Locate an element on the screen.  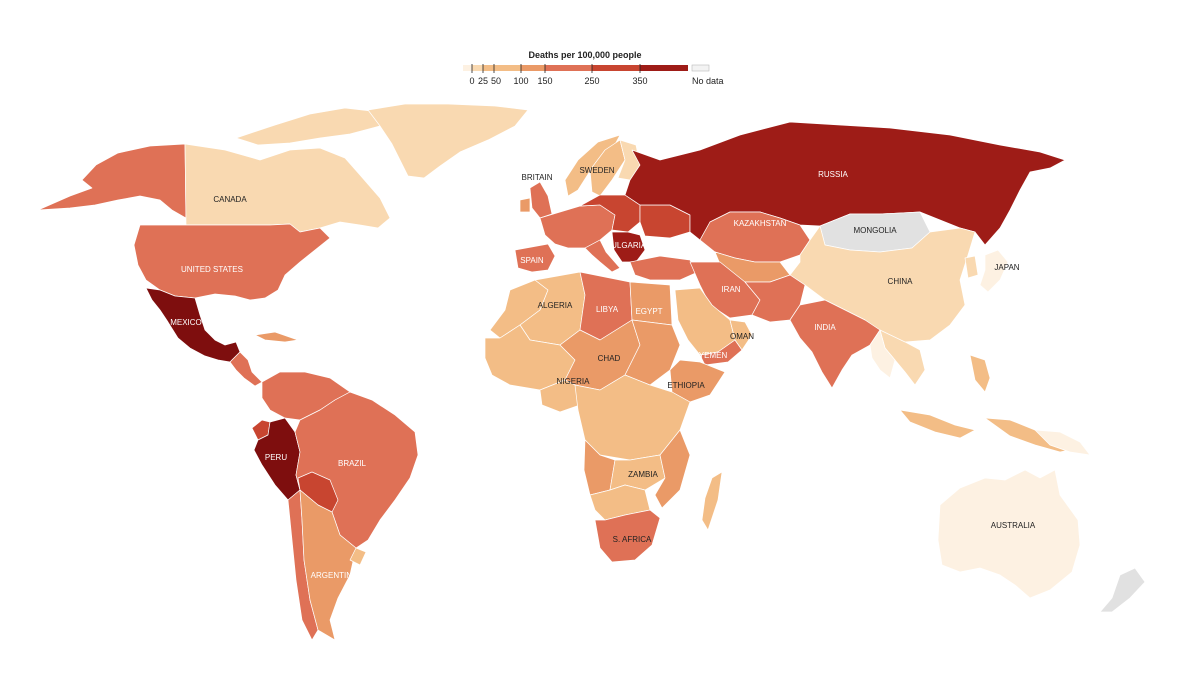
country-canada-arctic is located at coordinates (308, 126).